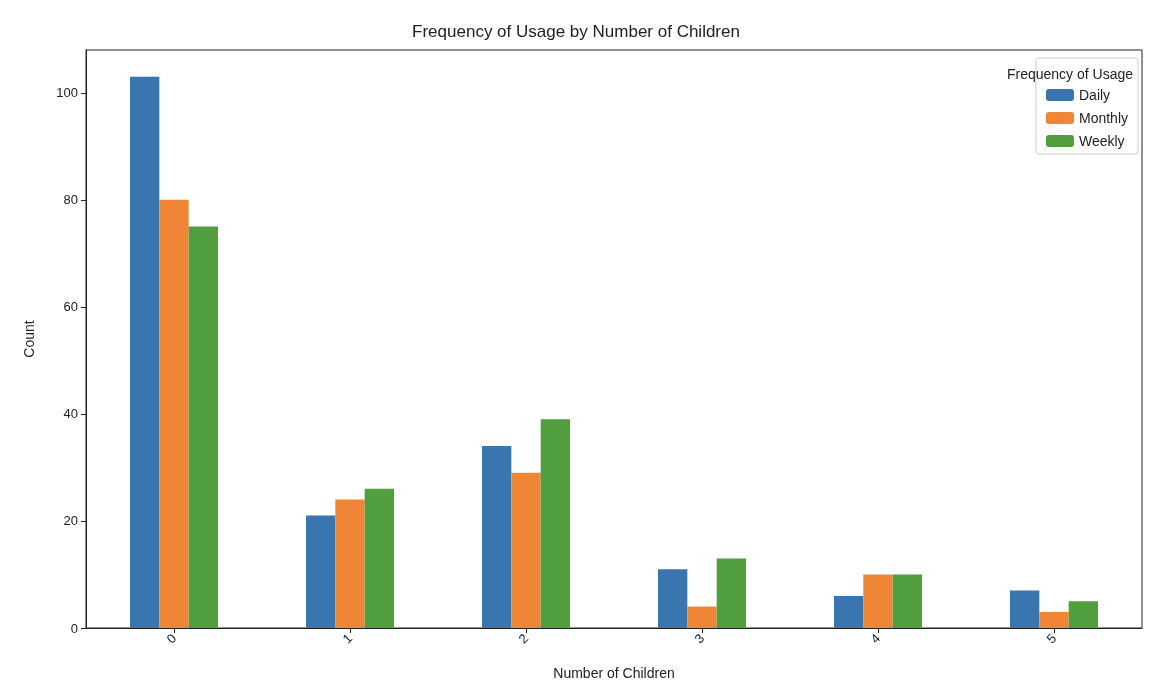 The image size is (1152, 693). What do you see at coordinates (29, 339) in the screenshot?
I see `y-axis-title: Count` at bounding box center [29, 339].